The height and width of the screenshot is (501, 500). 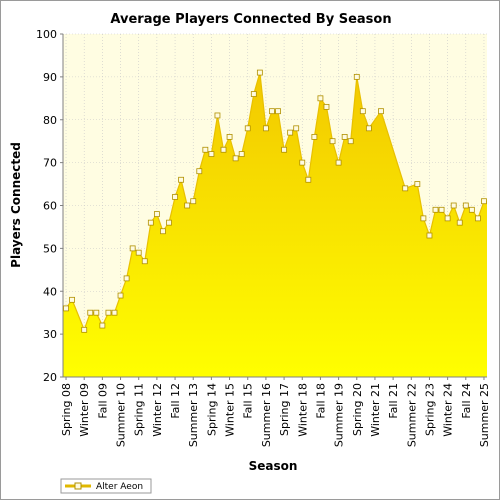 What do you see at coordinates (393, 401) in the screenshot?
I see `x-tick-label: Fall 21` at bounding box center [393, 401].